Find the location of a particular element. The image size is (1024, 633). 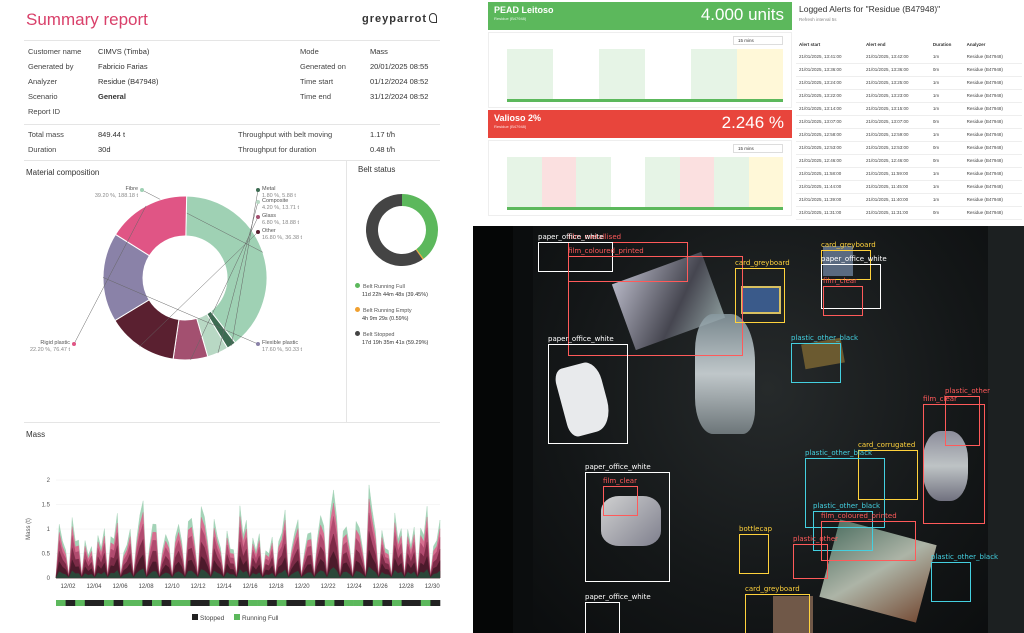

logged-alerts-title: Logged Alerts for "Residue (B47948)" is located at coordinates (870, 9).